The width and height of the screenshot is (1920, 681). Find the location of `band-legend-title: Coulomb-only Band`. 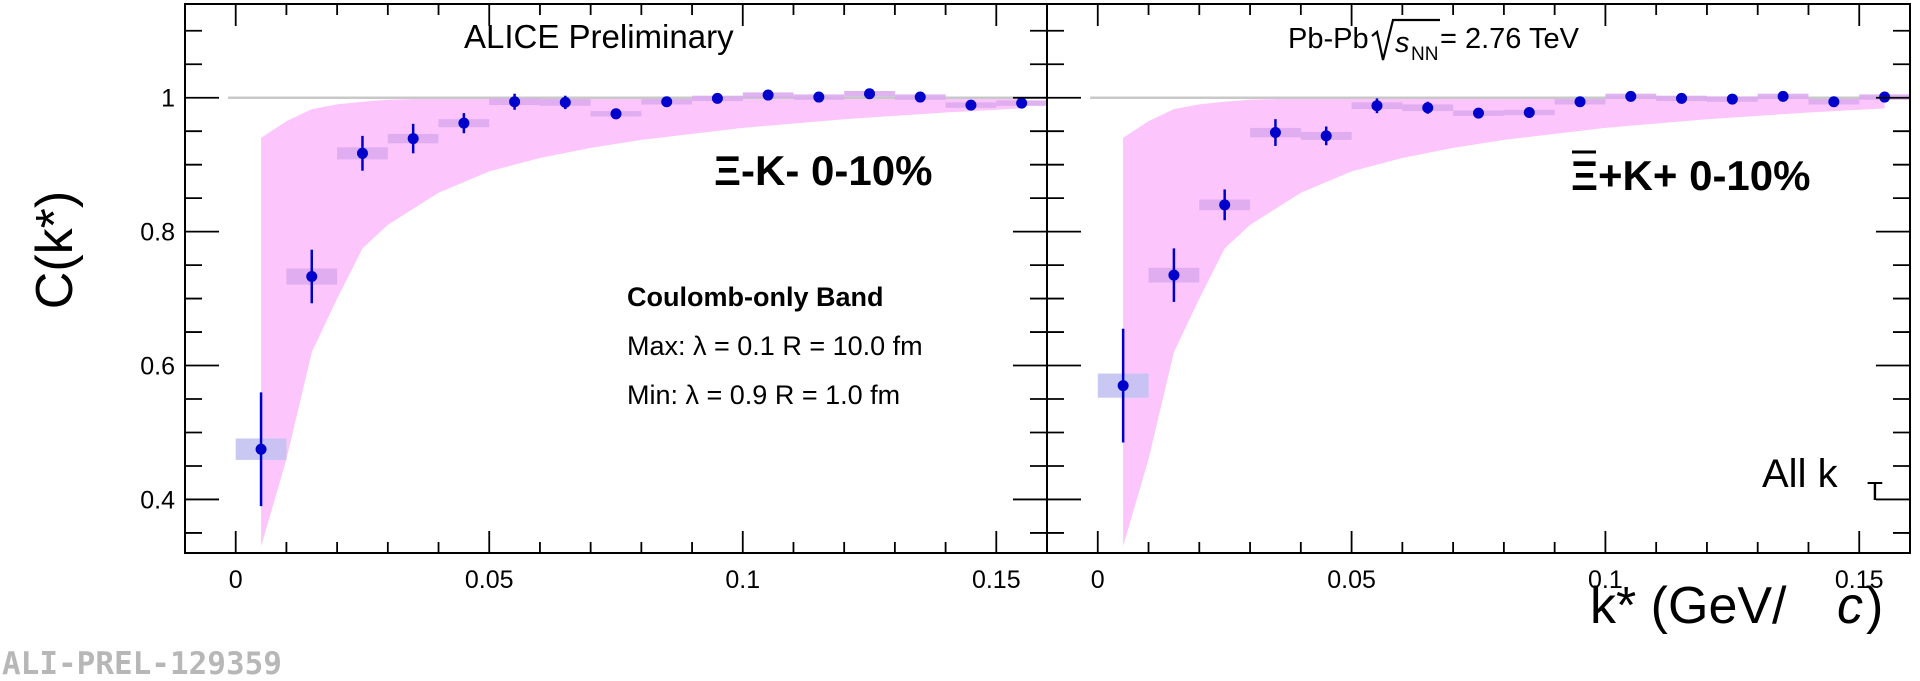

band-legend-title: Coulomb-only Band is located at coordinates (755, 297).